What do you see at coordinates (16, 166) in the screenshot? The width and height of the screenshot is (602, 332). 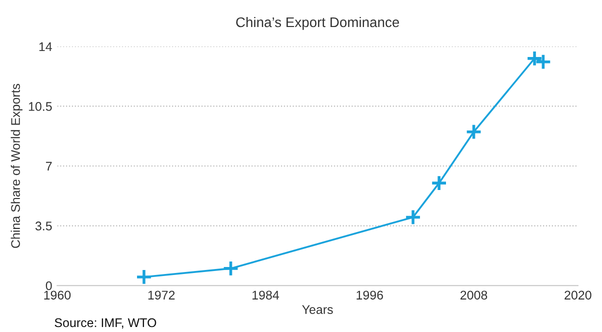 I see `y-axis-title: China Share of World Exports` at bounding box center [16, 166].